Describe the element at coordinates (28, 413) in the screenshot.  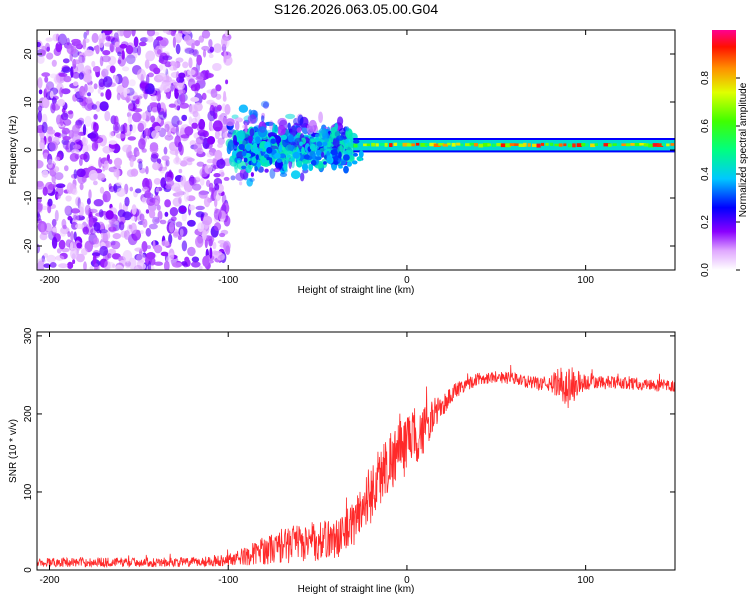
I see `snr-y-tick-label: 200` at that location.